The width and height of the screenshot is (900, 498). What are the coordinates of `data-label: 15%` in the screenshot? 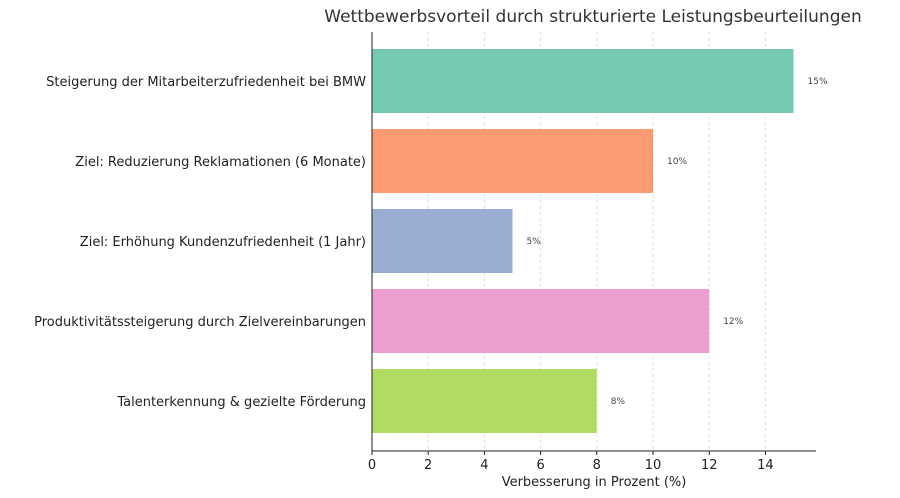 It's located at (818, 82).